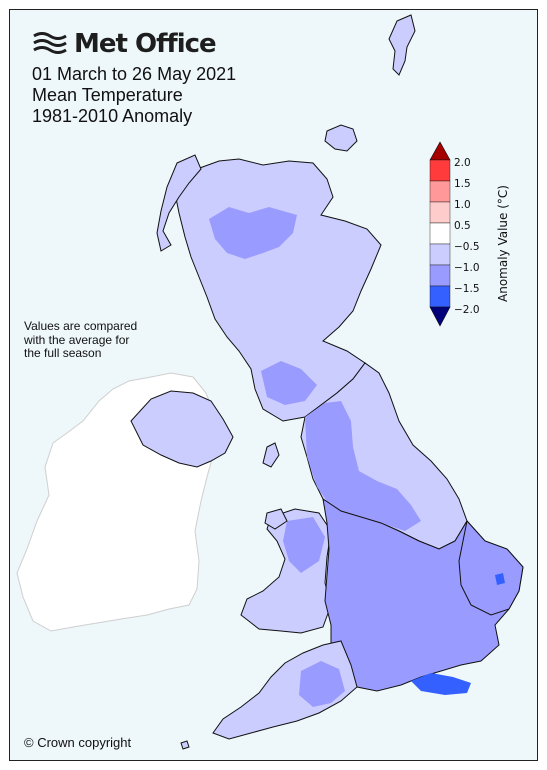 The width and height of the screenshot is (547, 770). Describe the element at coordinates (462, 163) in the screenshot. I see `colorbar-tick: 2.0` at that location.